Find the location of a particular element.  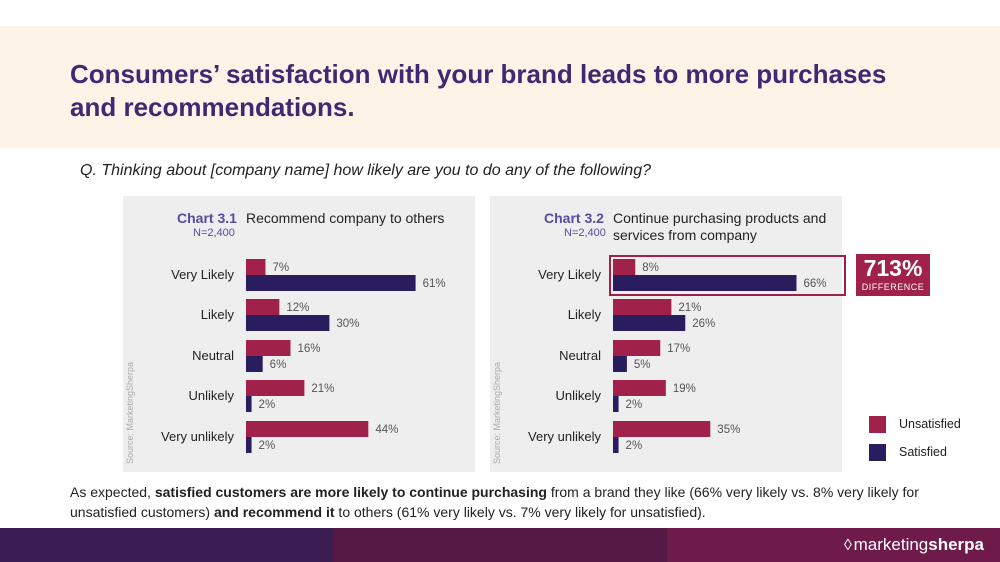

logo-text-bold: sherpa is located at coordinates (956, 544).